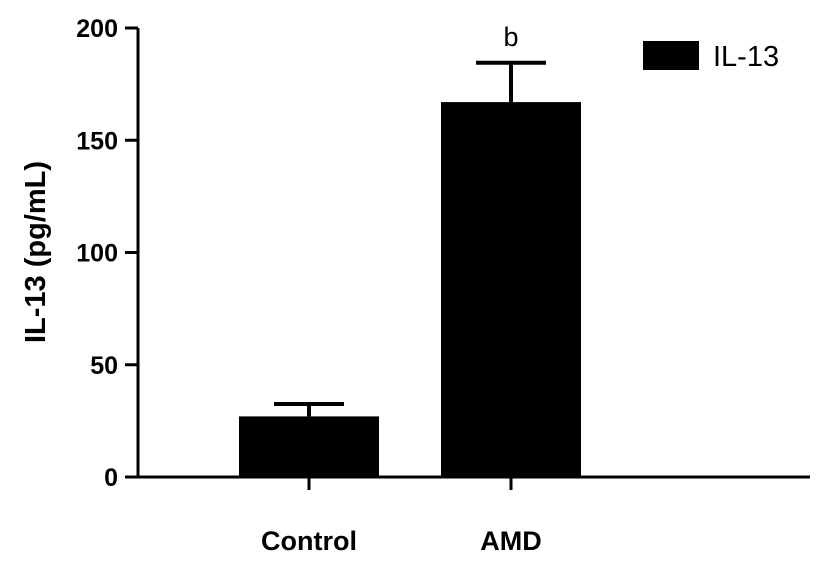  Describe the element at coordinates (104, 366) in the screenshot. I see `y-tick-label: 50` at that location.